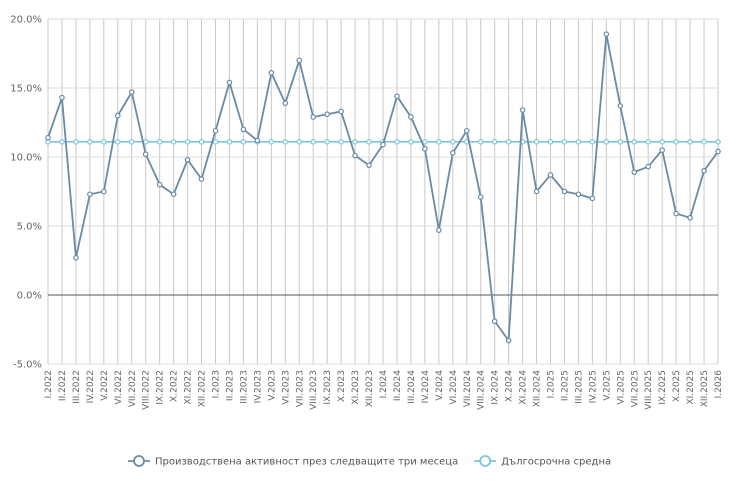 Image resolution: width=740 pixels, height=484 pixels. What do you see at coordinates (203, 388) in the screenshot?
I see `x-tick-label: XII.2022` at bounding box center [203, 388].